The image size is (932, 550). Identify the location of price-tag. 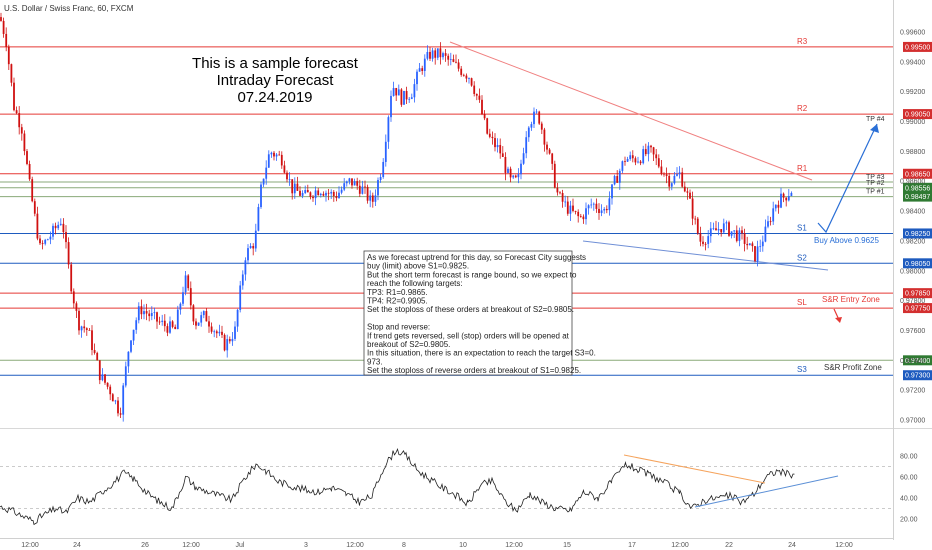
(917, 263).